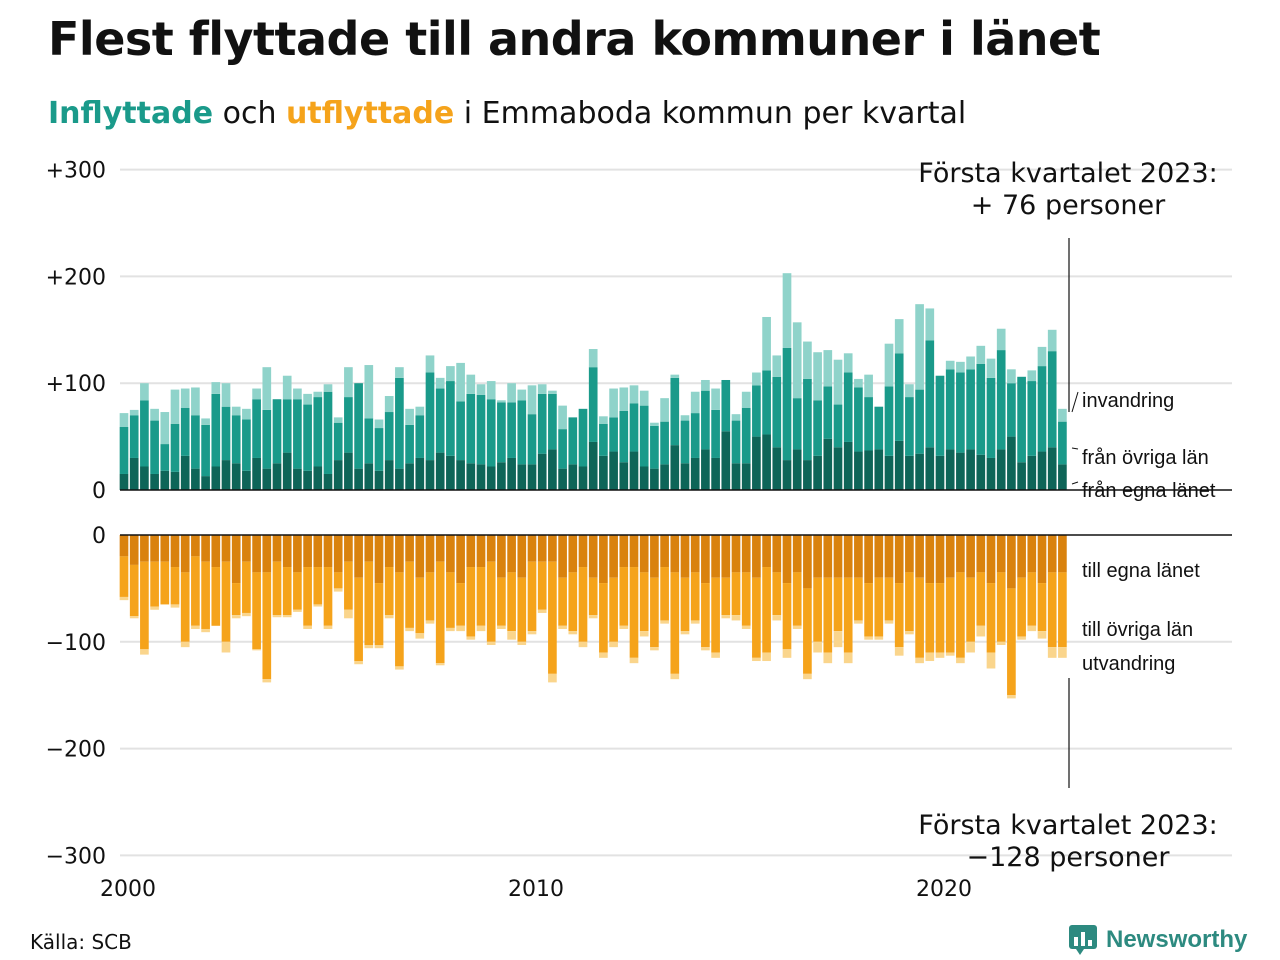 This screenshot has width=1280, height=960. Describe the element at coordinates (1128, 664) in the screenshot. I see `series-label-lower: utvandring` at that location.